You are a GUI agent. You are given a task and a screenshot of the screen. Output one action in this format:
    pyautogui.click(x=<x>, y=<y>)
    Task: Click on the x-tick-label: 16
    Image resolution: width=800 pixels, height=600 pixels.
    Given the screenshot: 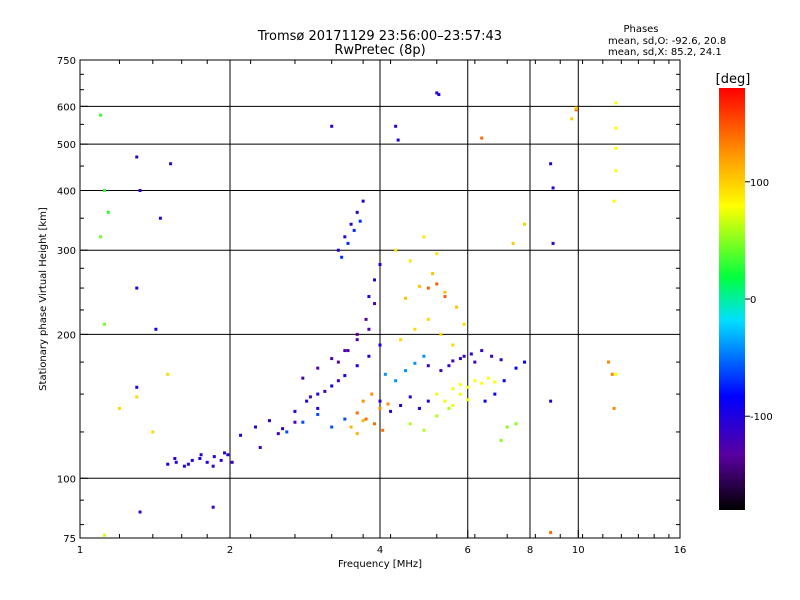 What is the action you would take?
    pyautogui.click(x=680, y=550)
    